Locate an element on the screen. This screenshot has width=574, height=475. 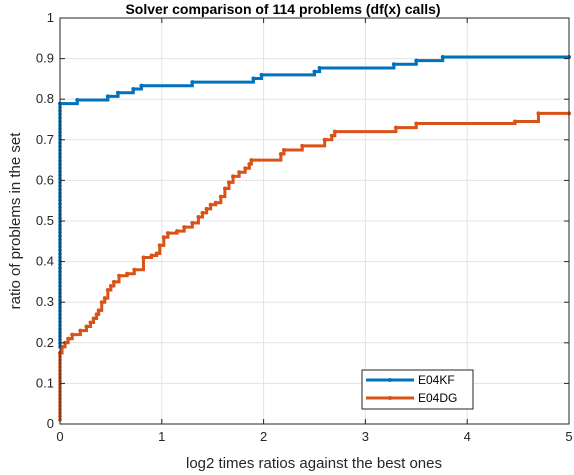
x-tick-label: 3 is located at coordinates (365, 436).